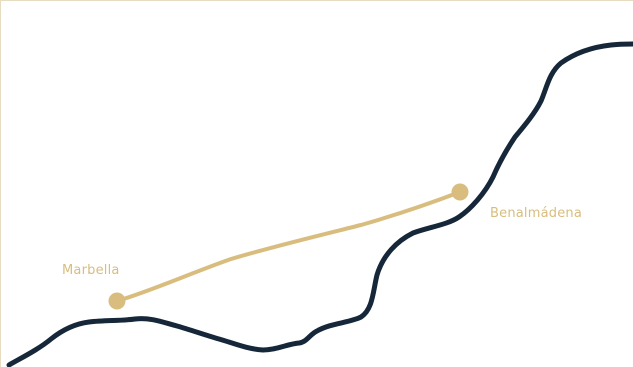 The height and width of the screenshot is (367, 633). Describe the element at coordinates (91, 270) in the screenshot. I see `marbella-label: Marbella` at that location.